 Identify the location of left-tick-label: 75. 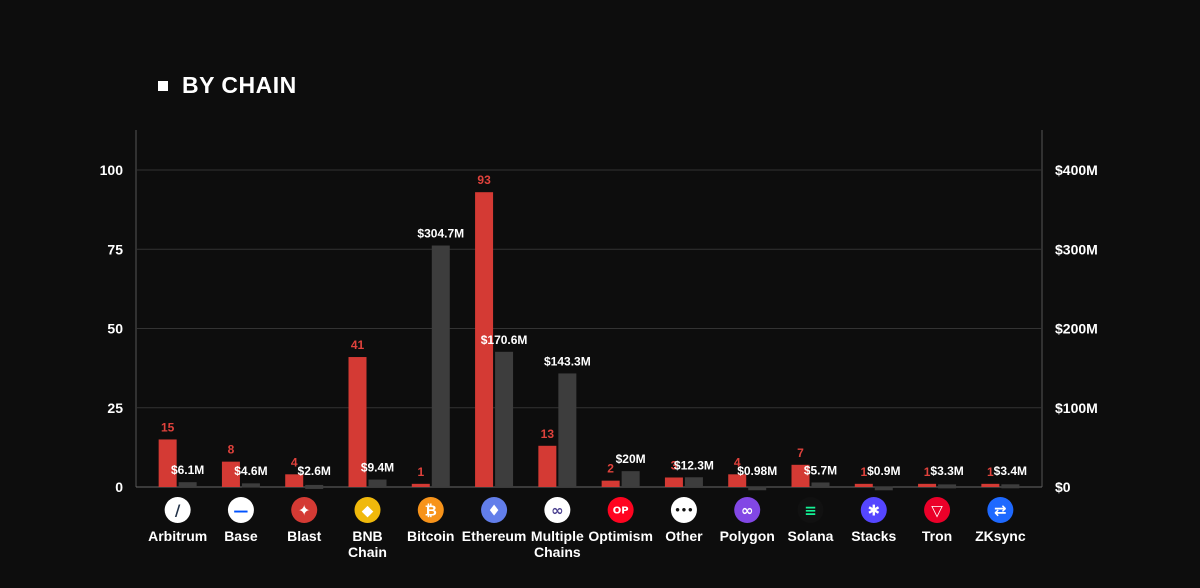
(115, 249).